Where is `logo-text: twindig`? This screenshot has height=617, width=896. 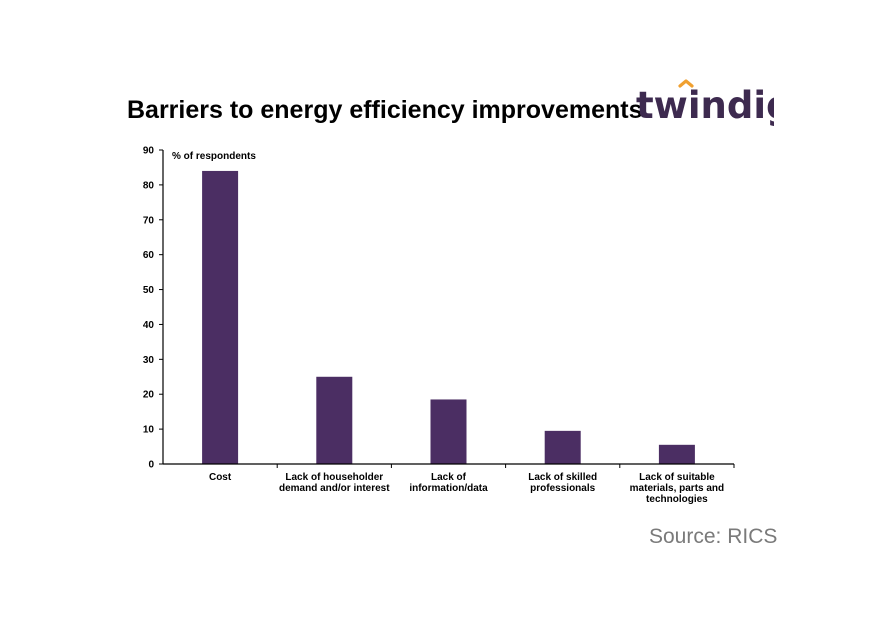
logo-text: twindig is located at coordinates (705, 105).